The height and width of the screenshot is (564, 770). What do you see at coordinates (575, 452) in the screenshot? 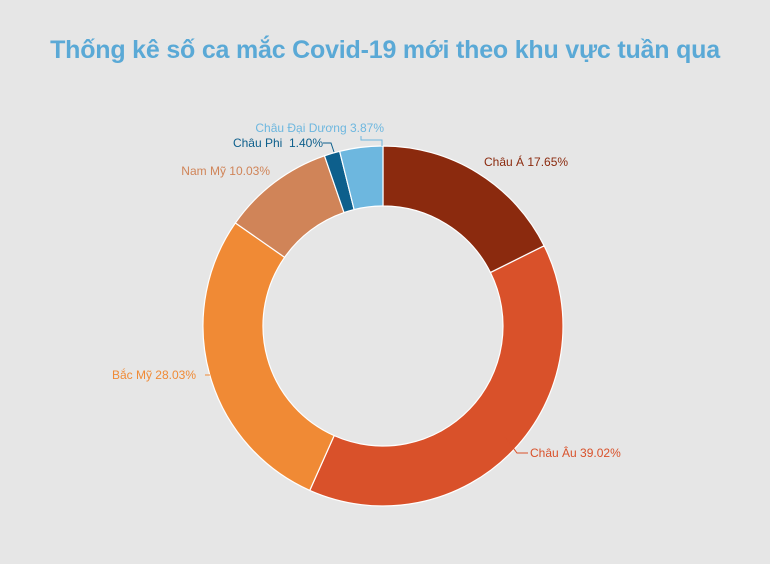
I see `data-label-1: Châu Âu 39.02%` at bounding box center [575, 452].